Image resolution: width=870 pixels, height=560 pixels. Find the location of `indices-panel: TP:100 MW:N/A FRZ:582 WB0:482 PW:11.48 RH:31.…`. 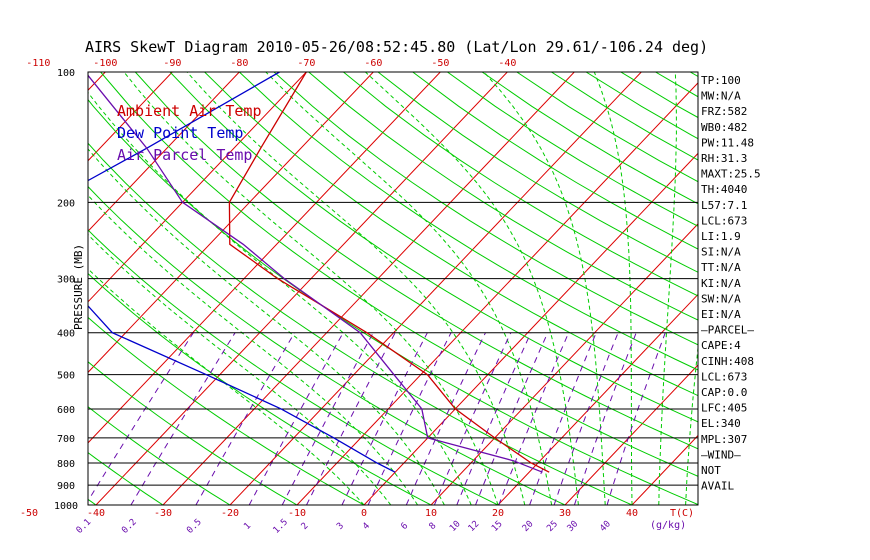

indices-panel: TP:100 MW:N/A FRZ:582 WB0:482 PW:11.48 RH:31.… is located at coordinates (731, 283).